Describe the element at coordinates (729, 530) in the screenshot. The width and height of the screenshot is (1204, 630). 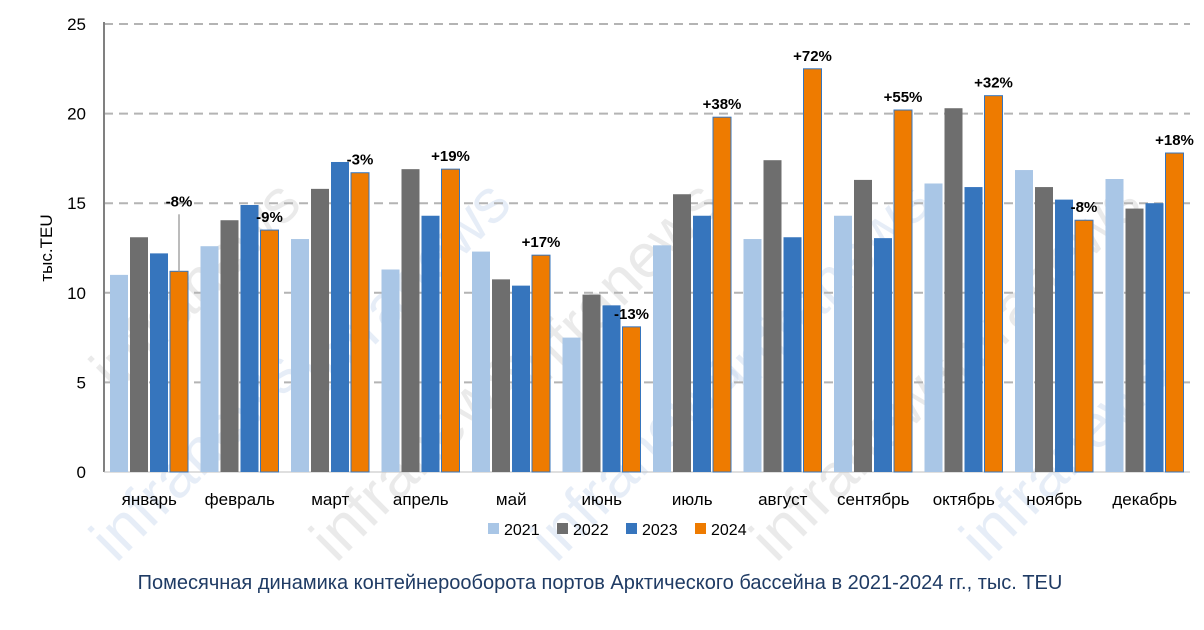
I see `legend-label: 2024` at that location.